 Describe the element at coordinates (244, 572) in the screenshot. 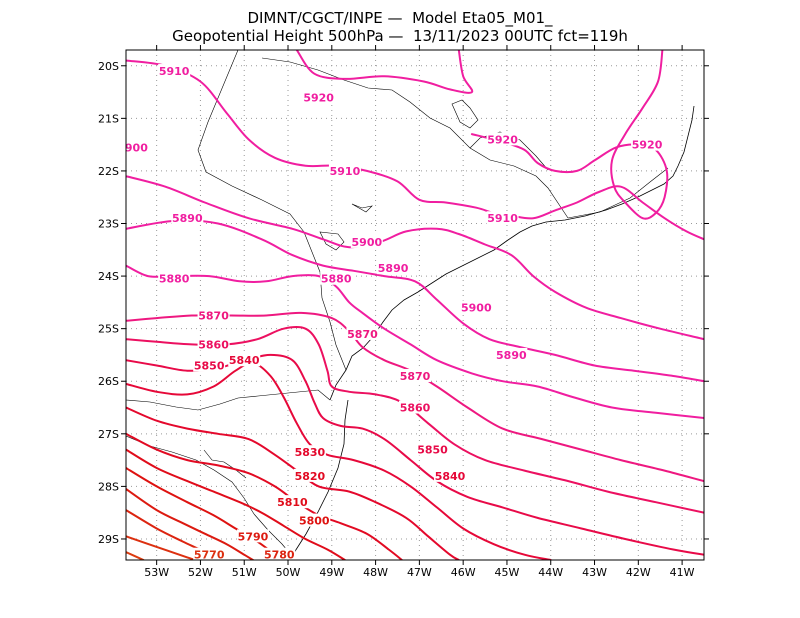

I see `x-tick-label-2: 51W` at that location.